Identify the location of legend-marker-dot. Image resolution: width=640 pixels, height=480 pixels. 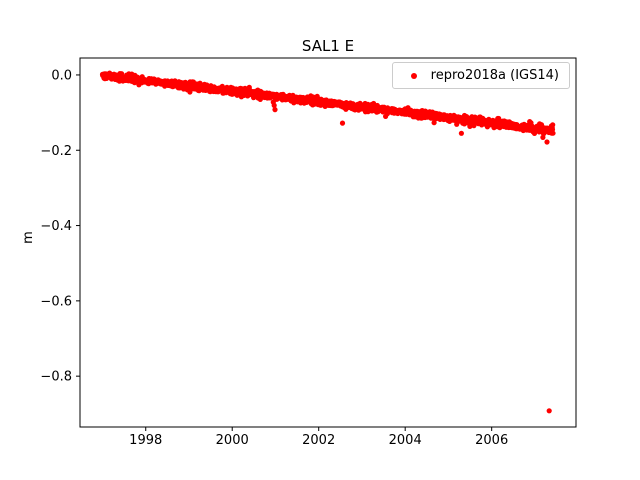
(413, 75).